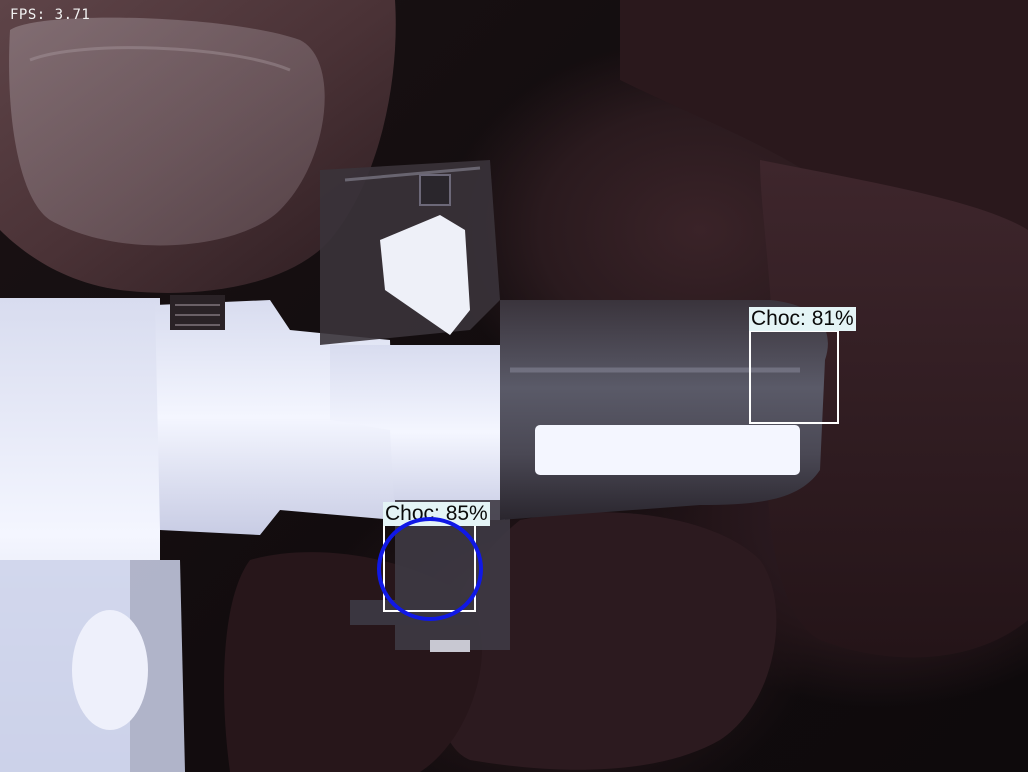 This screenshot has width=1028, height=772. I want to click on detection-label: Choc: 81%, so click(802, 319).